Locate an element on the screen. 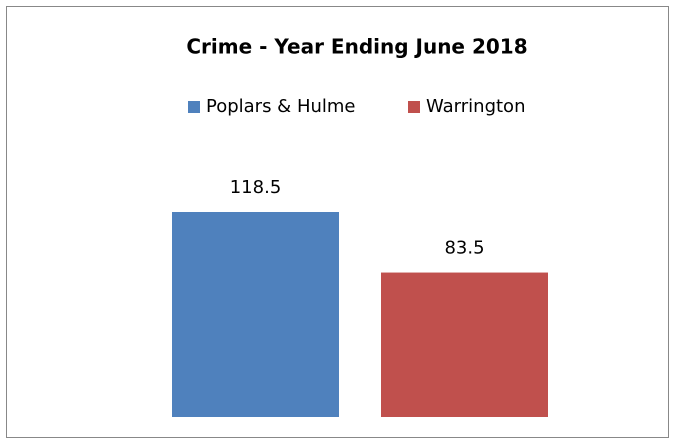  chart-title: Crime - Year Ending June 2018 is located at coordinates (356, 47).